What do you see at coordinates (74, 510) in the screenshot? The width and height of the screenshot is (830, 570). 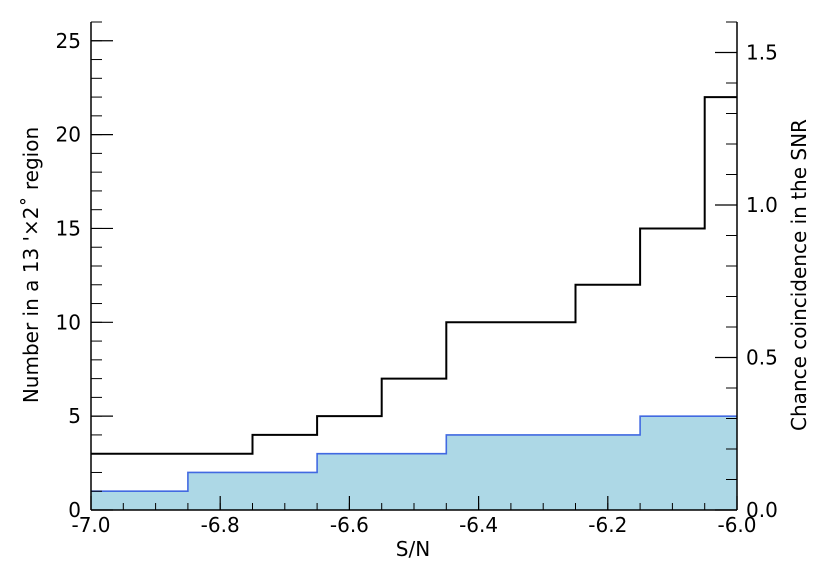 I see `y-tick-label: 0` at bounding box center [74, 510].